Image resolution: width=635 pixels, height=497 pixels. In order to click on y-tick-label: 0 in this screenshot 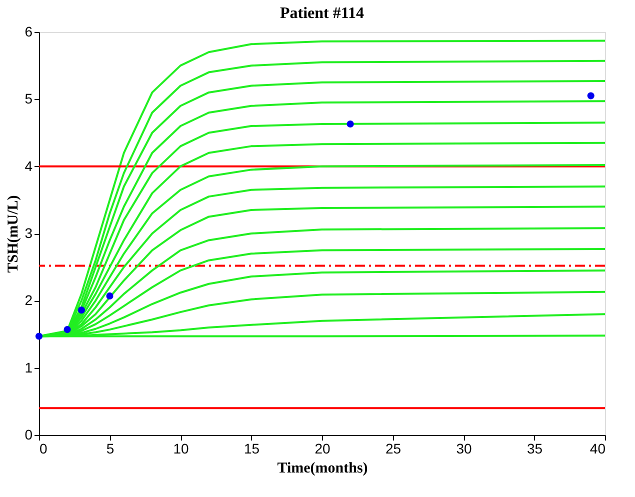, I will do `click(28, 434)`.